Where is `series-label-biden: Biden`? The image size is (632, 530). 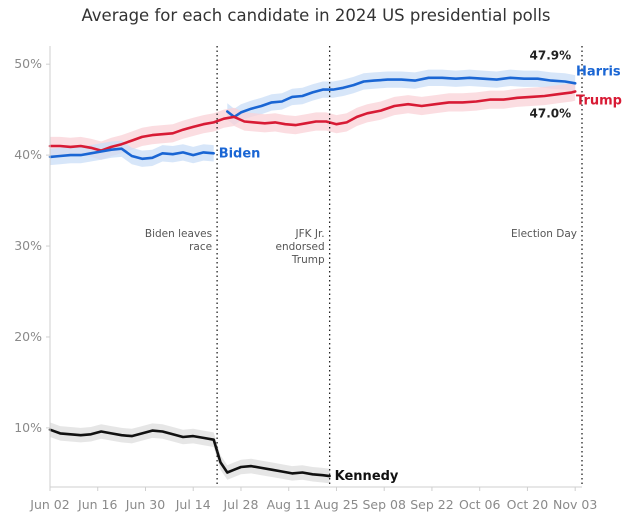 series-label-biden: Biden is located at coordinates (240, 153).